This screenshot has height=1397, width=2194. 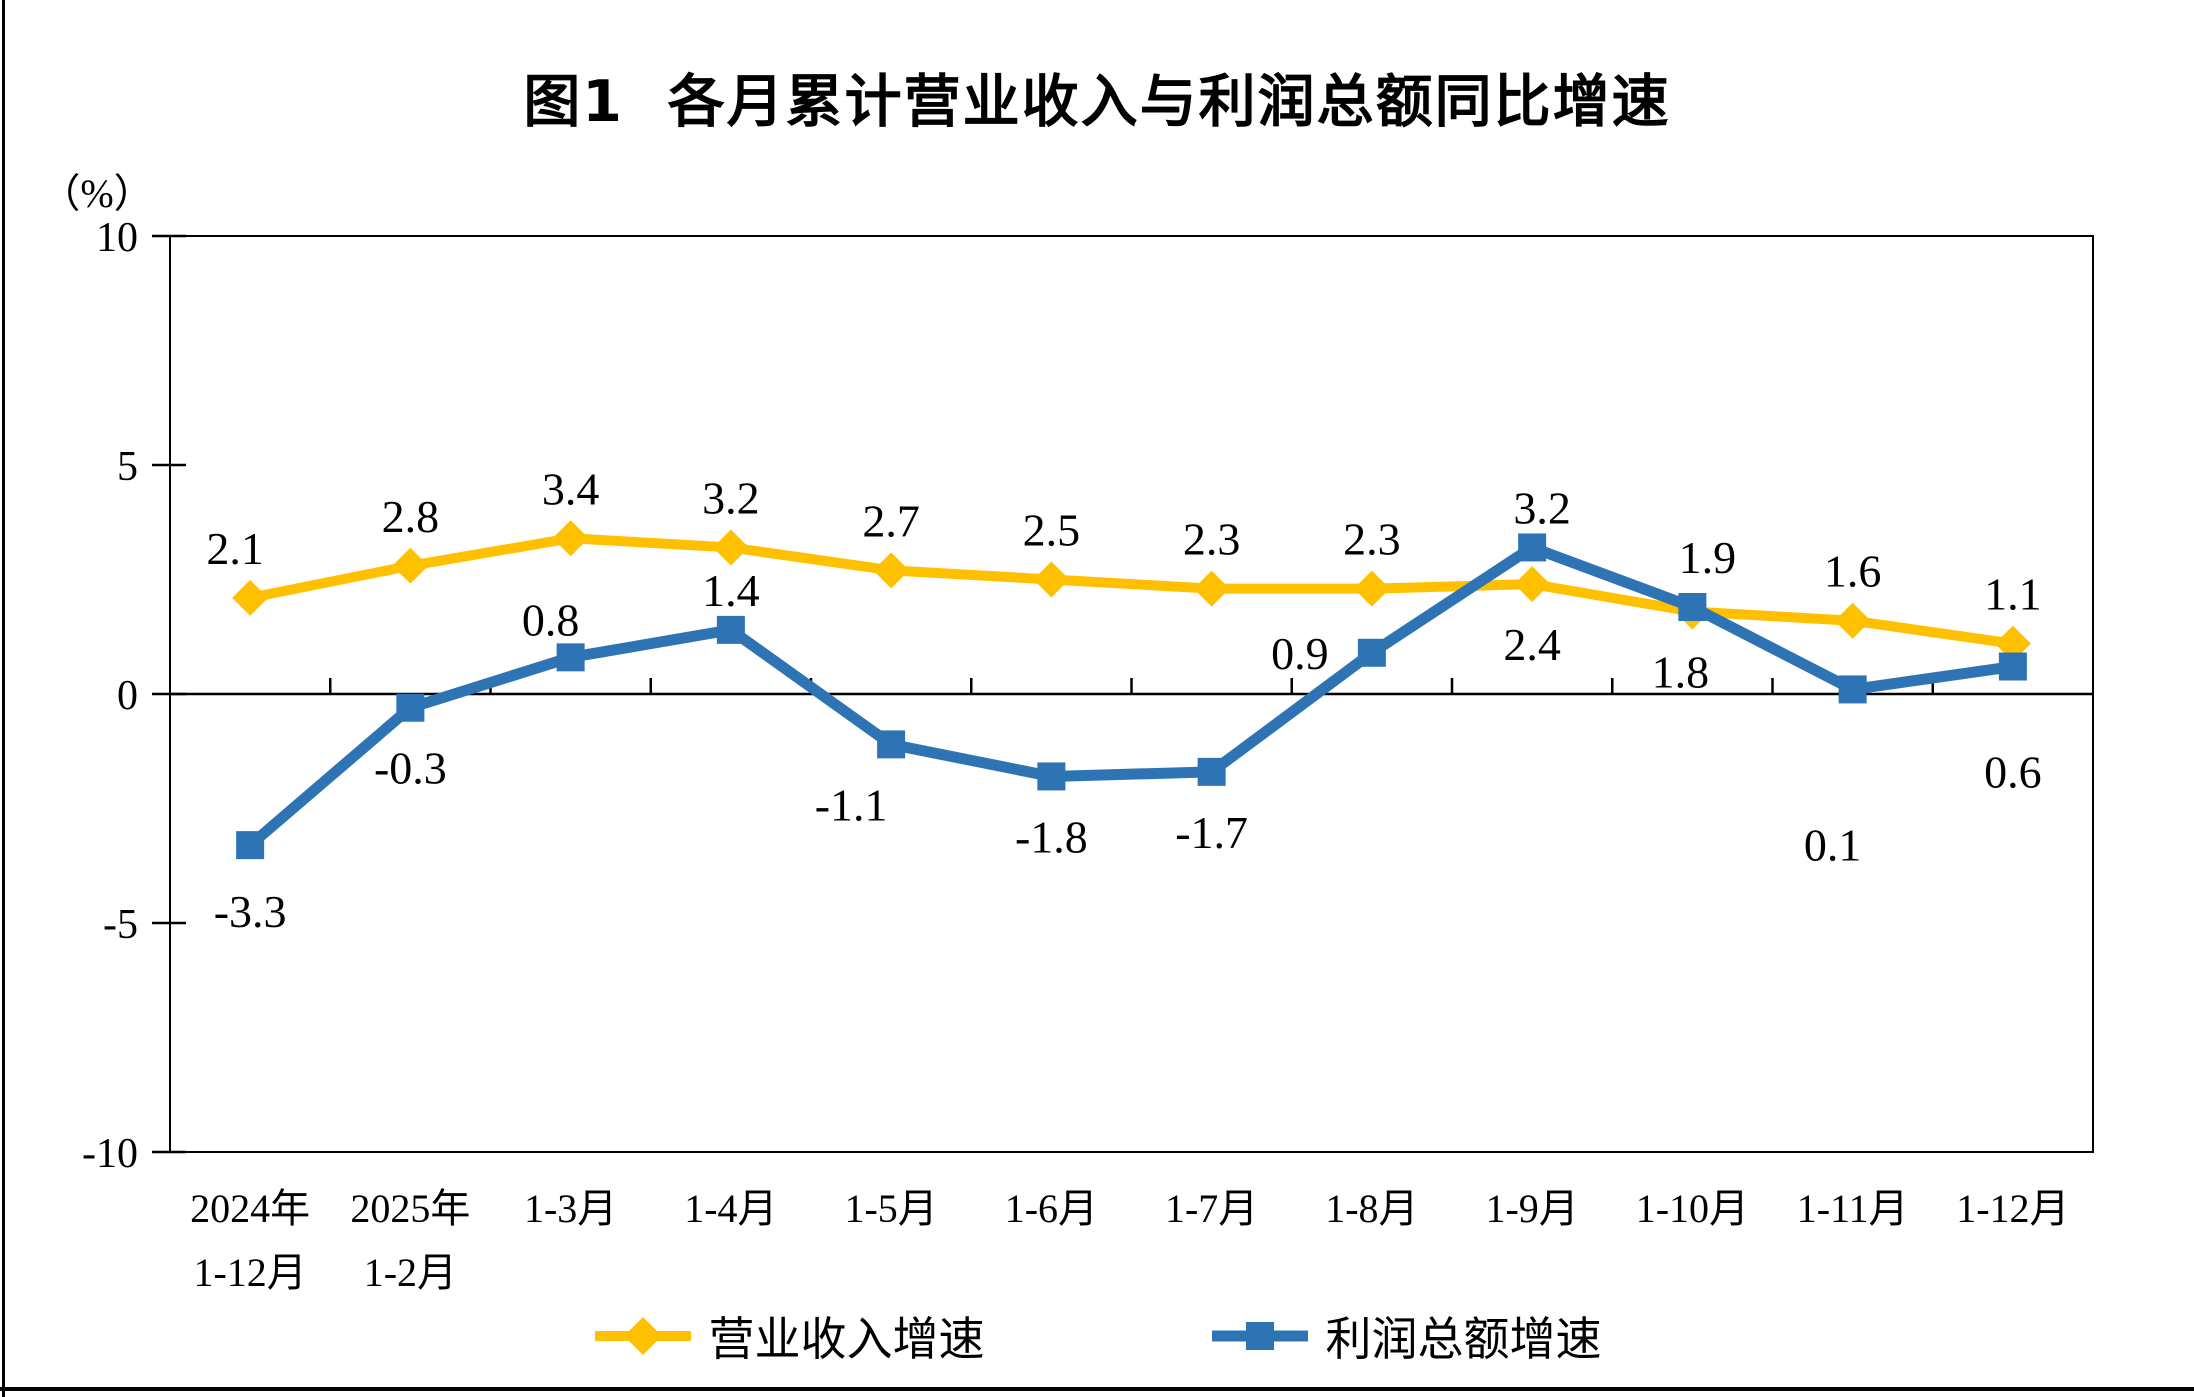 I want to click on profit-series-data-label: -1.7, so click(x=1211, y=832).